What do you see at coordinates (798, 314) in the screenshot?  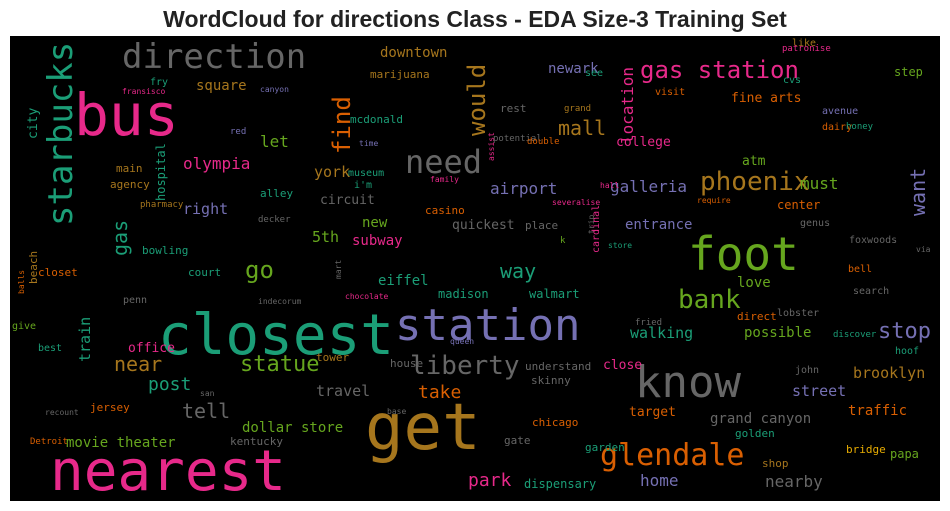 I see `word-lobster: lobster` at bounding box center [798, 314].